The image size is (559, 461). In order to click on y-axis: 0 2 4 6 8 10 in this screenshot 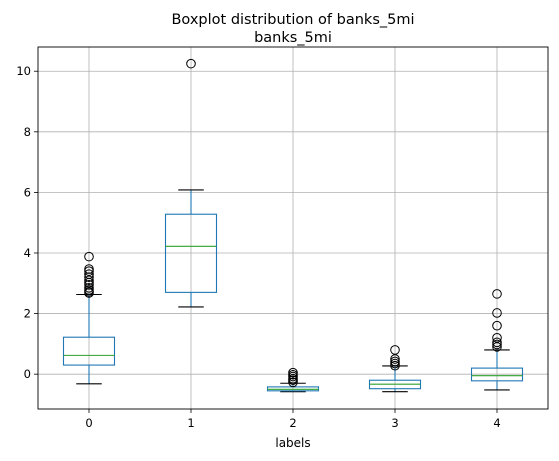, I will do `click(27, 222)`.